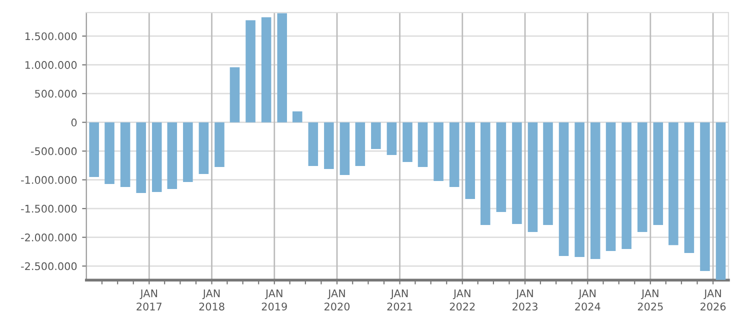 The image size is (751, 313). I want to click on x-tick-label: JAN 2020, so click(337, 299).